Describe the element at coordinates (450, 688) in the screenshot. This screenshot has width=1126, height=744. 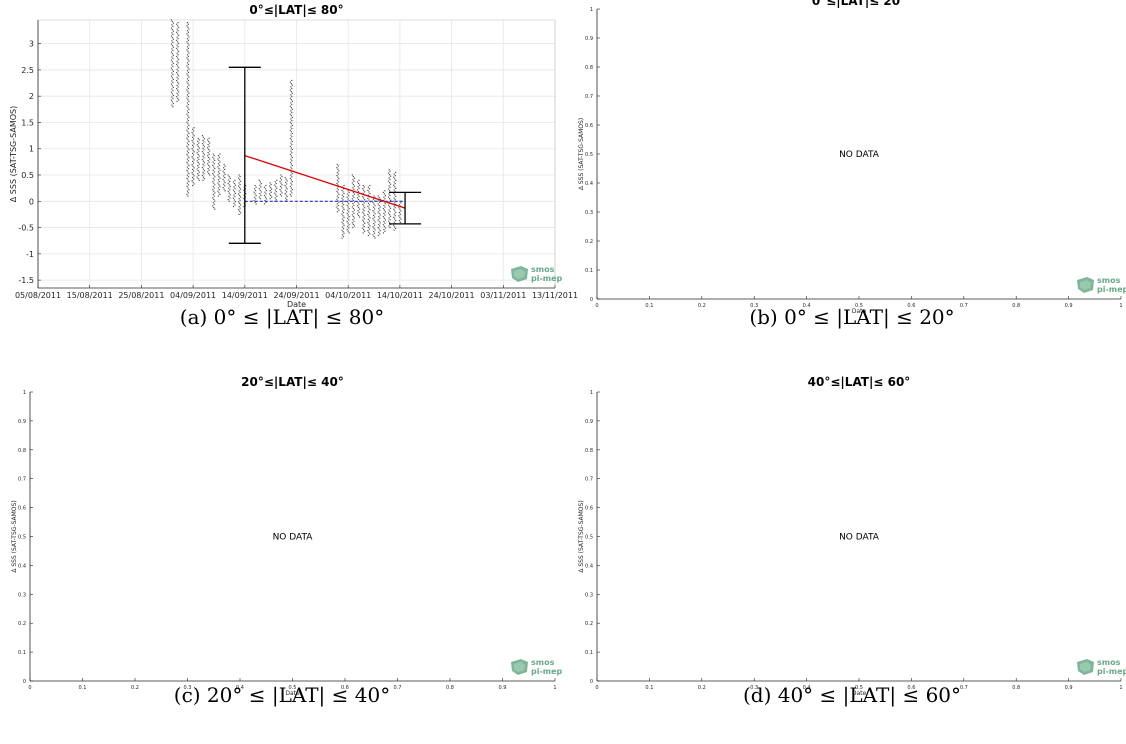
I see `x-tick-label: 0.8` at that location.